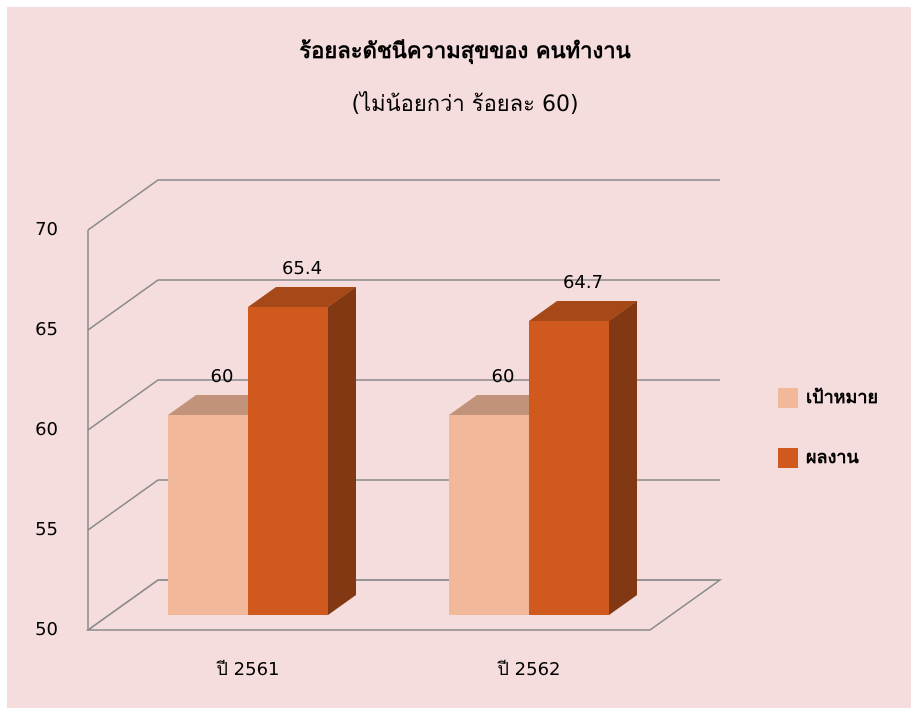  I want to click on y-tick-label: 55, so click(46, 529).